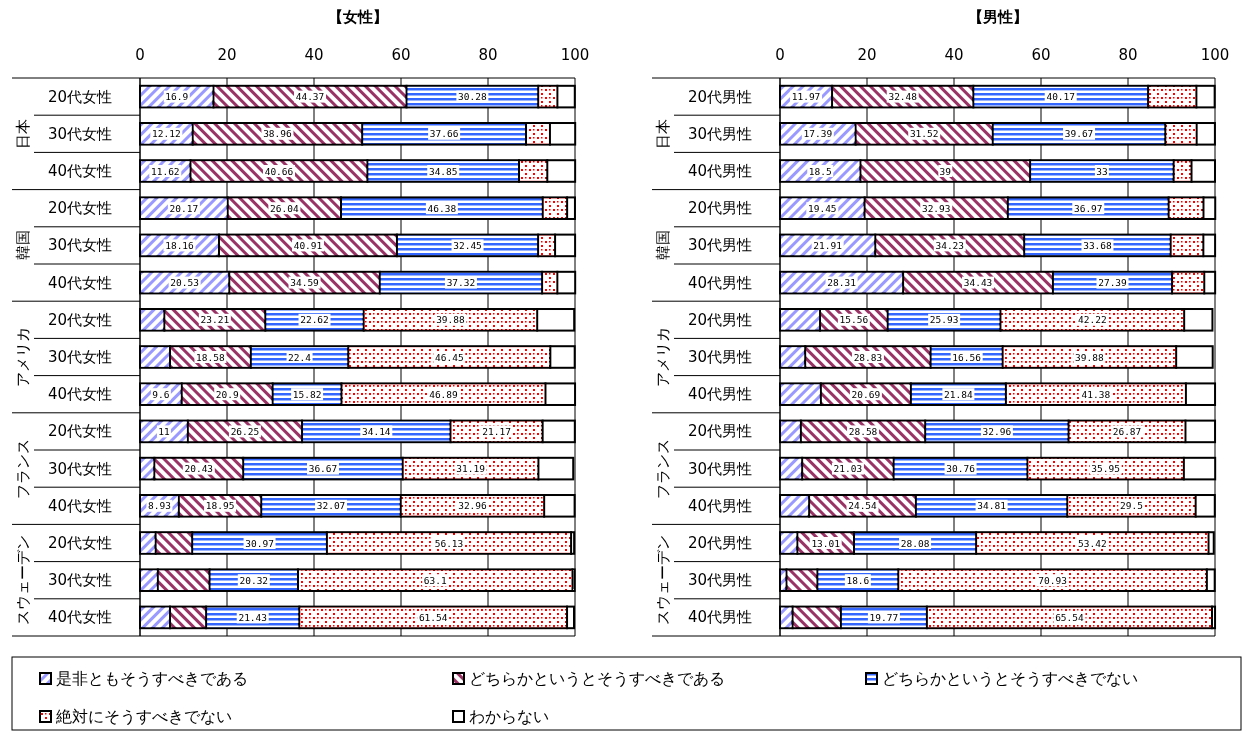 This screenshot has height=733, width=1252. Describe the element at coordinates (444, 394) in the screenshot. I see `data-label: 46.89` at that location.